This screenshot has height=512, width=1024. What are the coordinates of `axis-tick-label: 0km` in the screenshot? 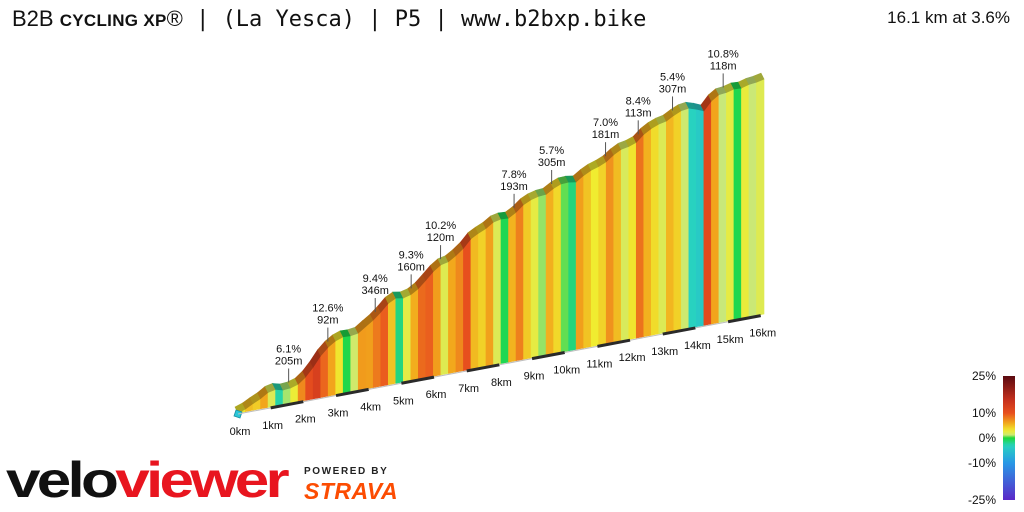 It's located at (240, 432).